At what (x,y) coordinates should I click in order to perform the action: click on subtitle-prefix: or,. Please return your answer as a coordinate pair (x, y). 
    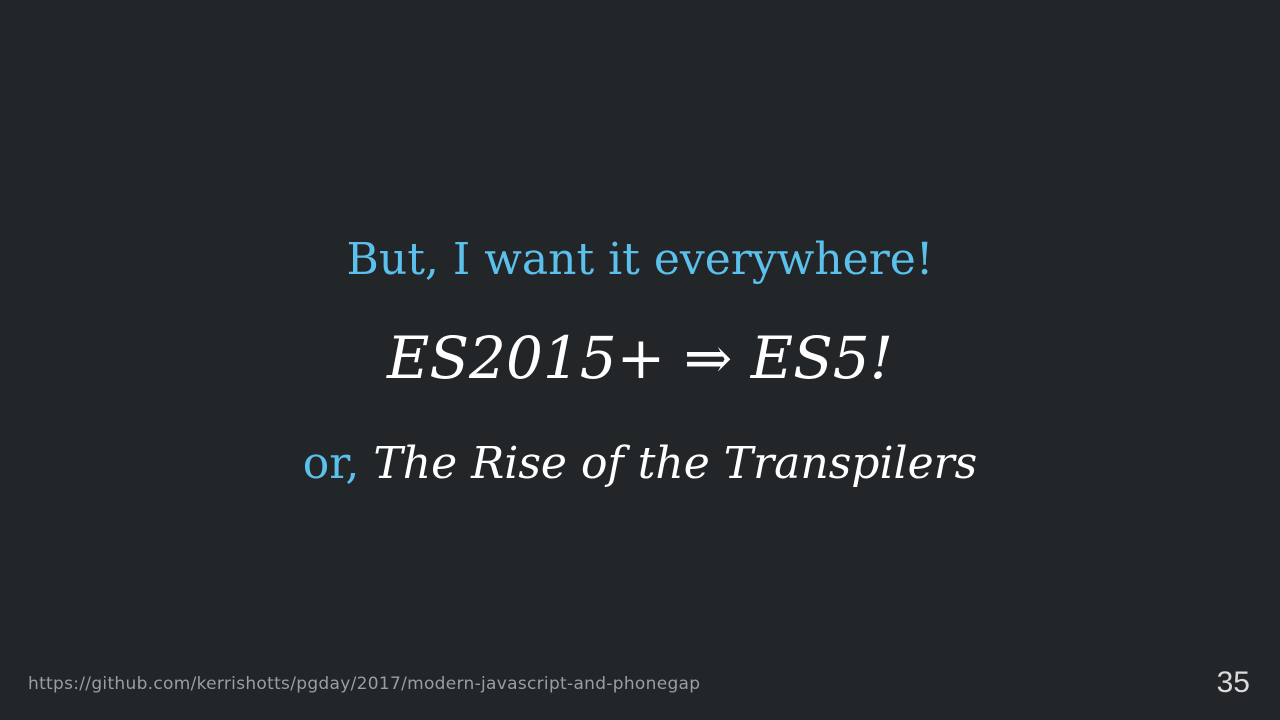
    Looking at the image, I should click on (331, 463).